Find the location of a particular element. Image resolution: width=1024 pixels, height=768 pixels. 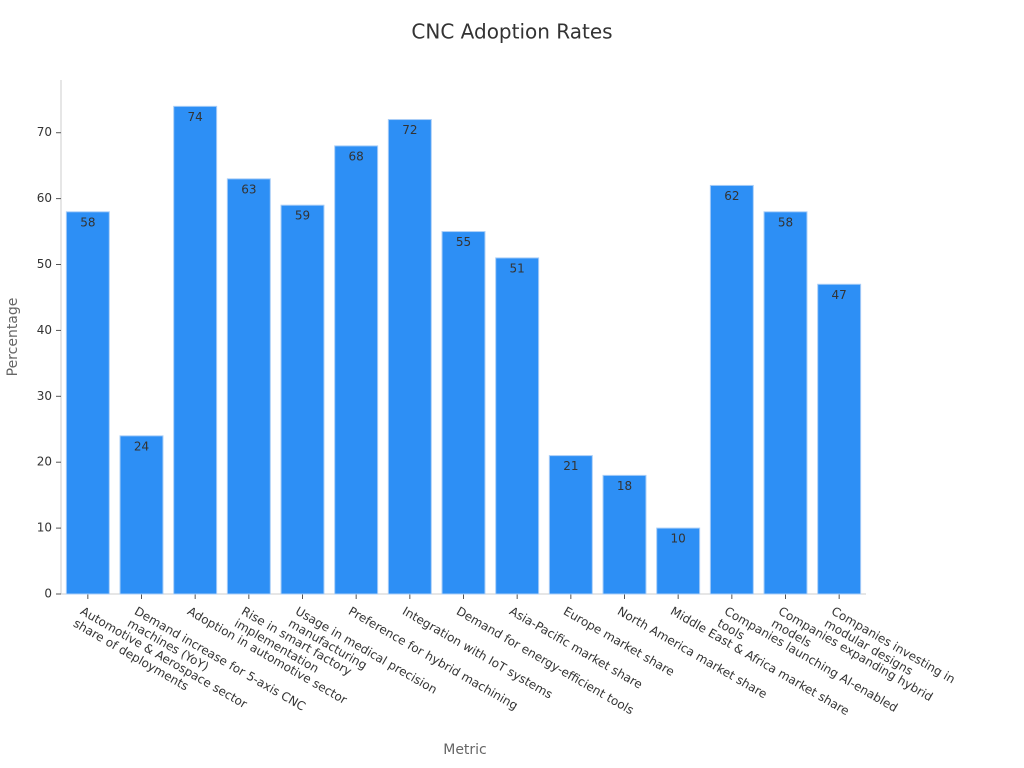

data-label: 74 is located at coordinates (195, 117).